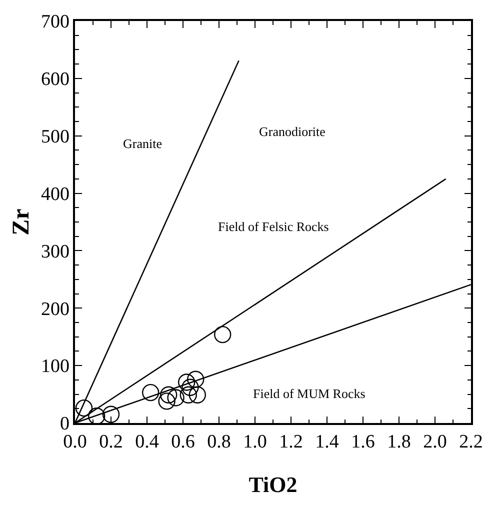  What do you see at coordinates (435, 442) in the screenshot?
I see `x-tick-label: 2.0` at bounding box center [435, 442].